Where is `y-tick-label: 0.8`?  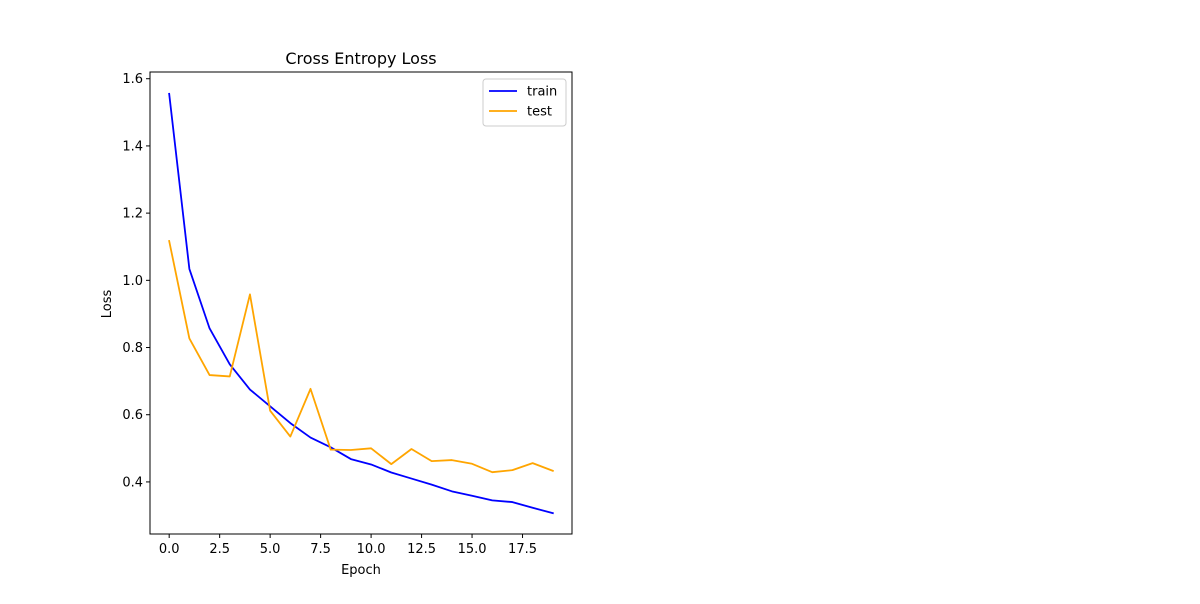 y-tick-label: 0.8 is located at coordinates (132, 348).